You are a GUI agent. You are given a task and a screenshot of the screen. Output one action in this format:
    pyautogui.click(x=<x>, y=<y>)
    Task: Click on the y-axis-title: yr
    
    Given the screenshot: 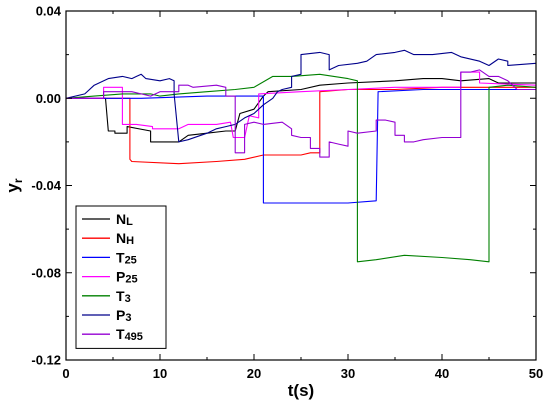 What is the action you would take?
    pyautogui.click(x=14, y=185)
    